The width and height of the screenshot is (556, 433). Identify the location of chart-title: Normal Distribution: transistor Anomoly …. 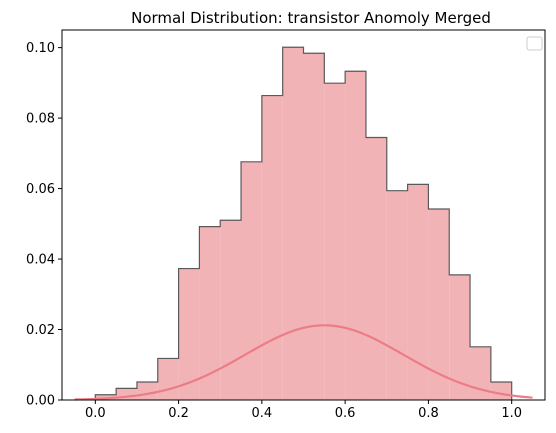
(311, 18).